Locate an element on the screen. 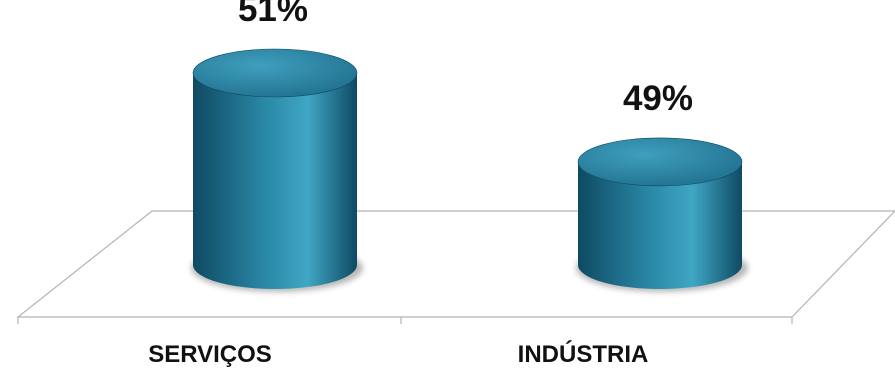 This screenshot has height=368, width=895. category-label: SERVIÇOS is located at coordinates (210, 354).